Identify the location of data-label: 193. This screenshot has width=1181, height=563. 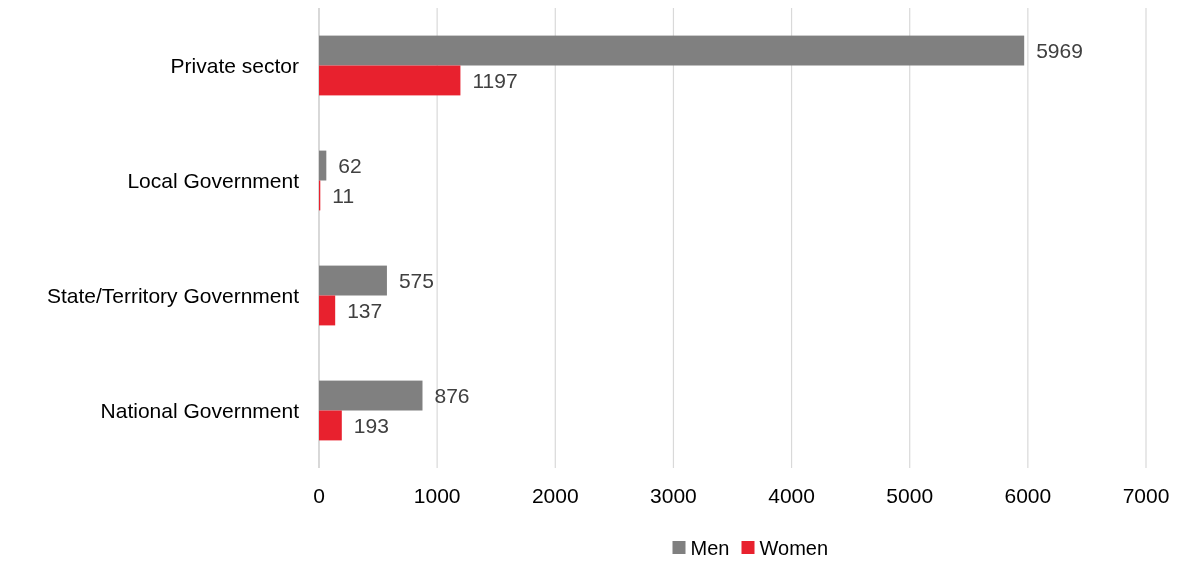
(371, 425).